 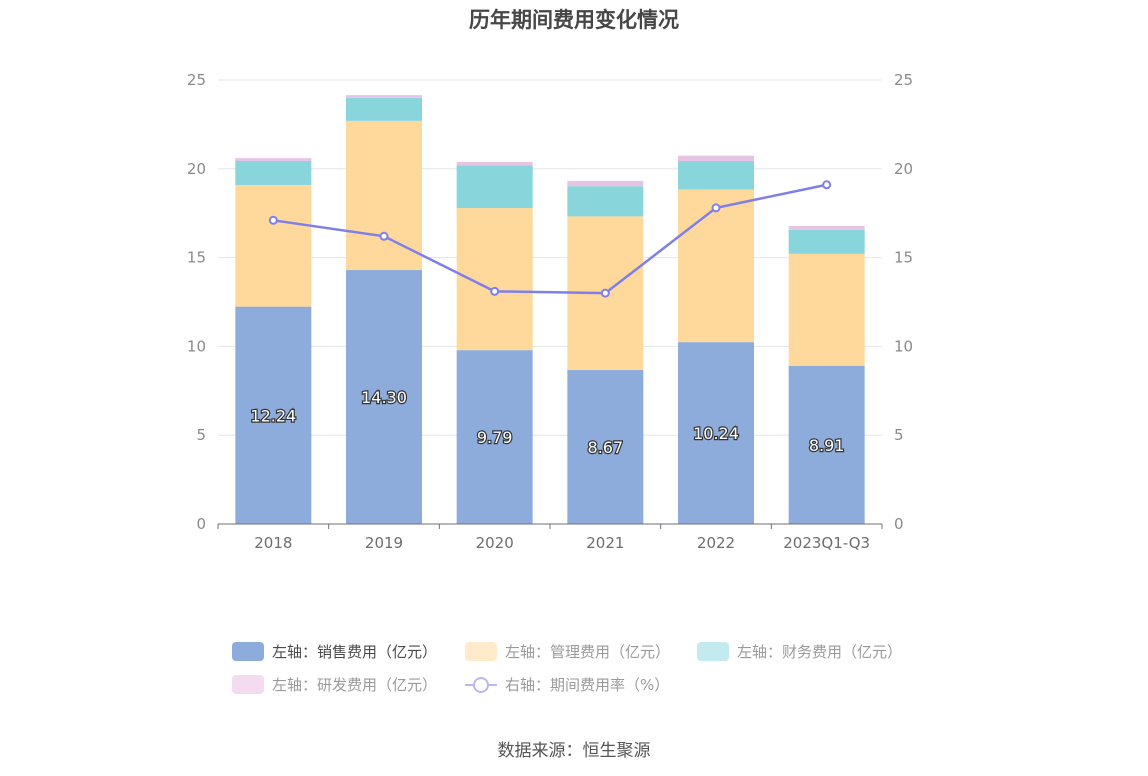 I want to click on legend-item-expense-rate: 右轴：期间费用率（%）, so click(x=567, y=684).